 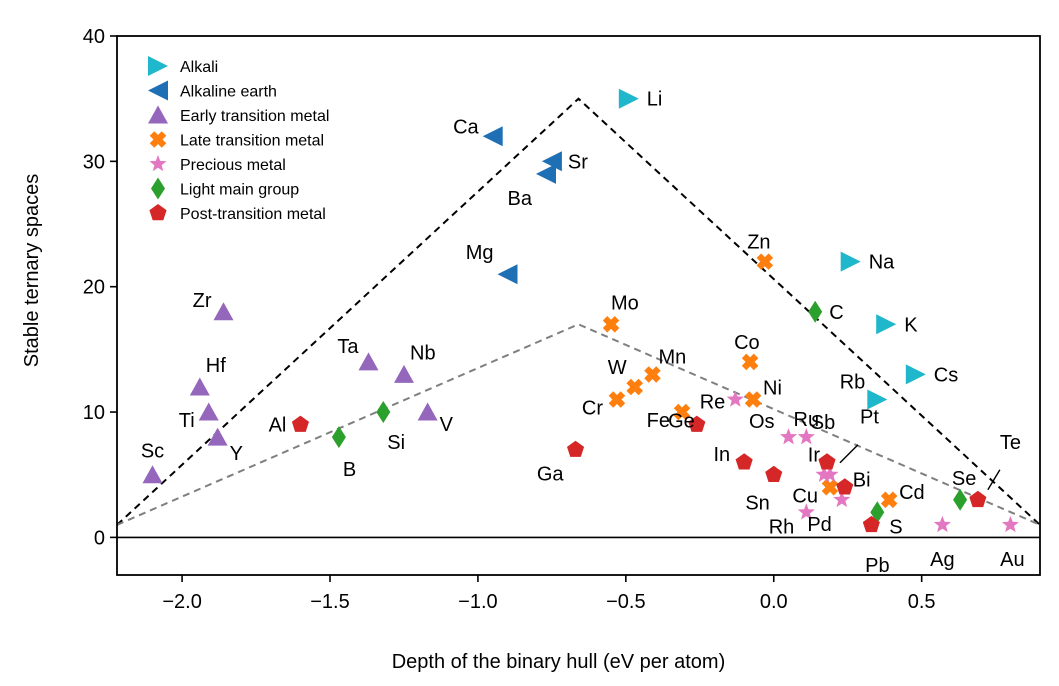 I want to click on x-tick-label: 0.5, so click(x=922, y=602).